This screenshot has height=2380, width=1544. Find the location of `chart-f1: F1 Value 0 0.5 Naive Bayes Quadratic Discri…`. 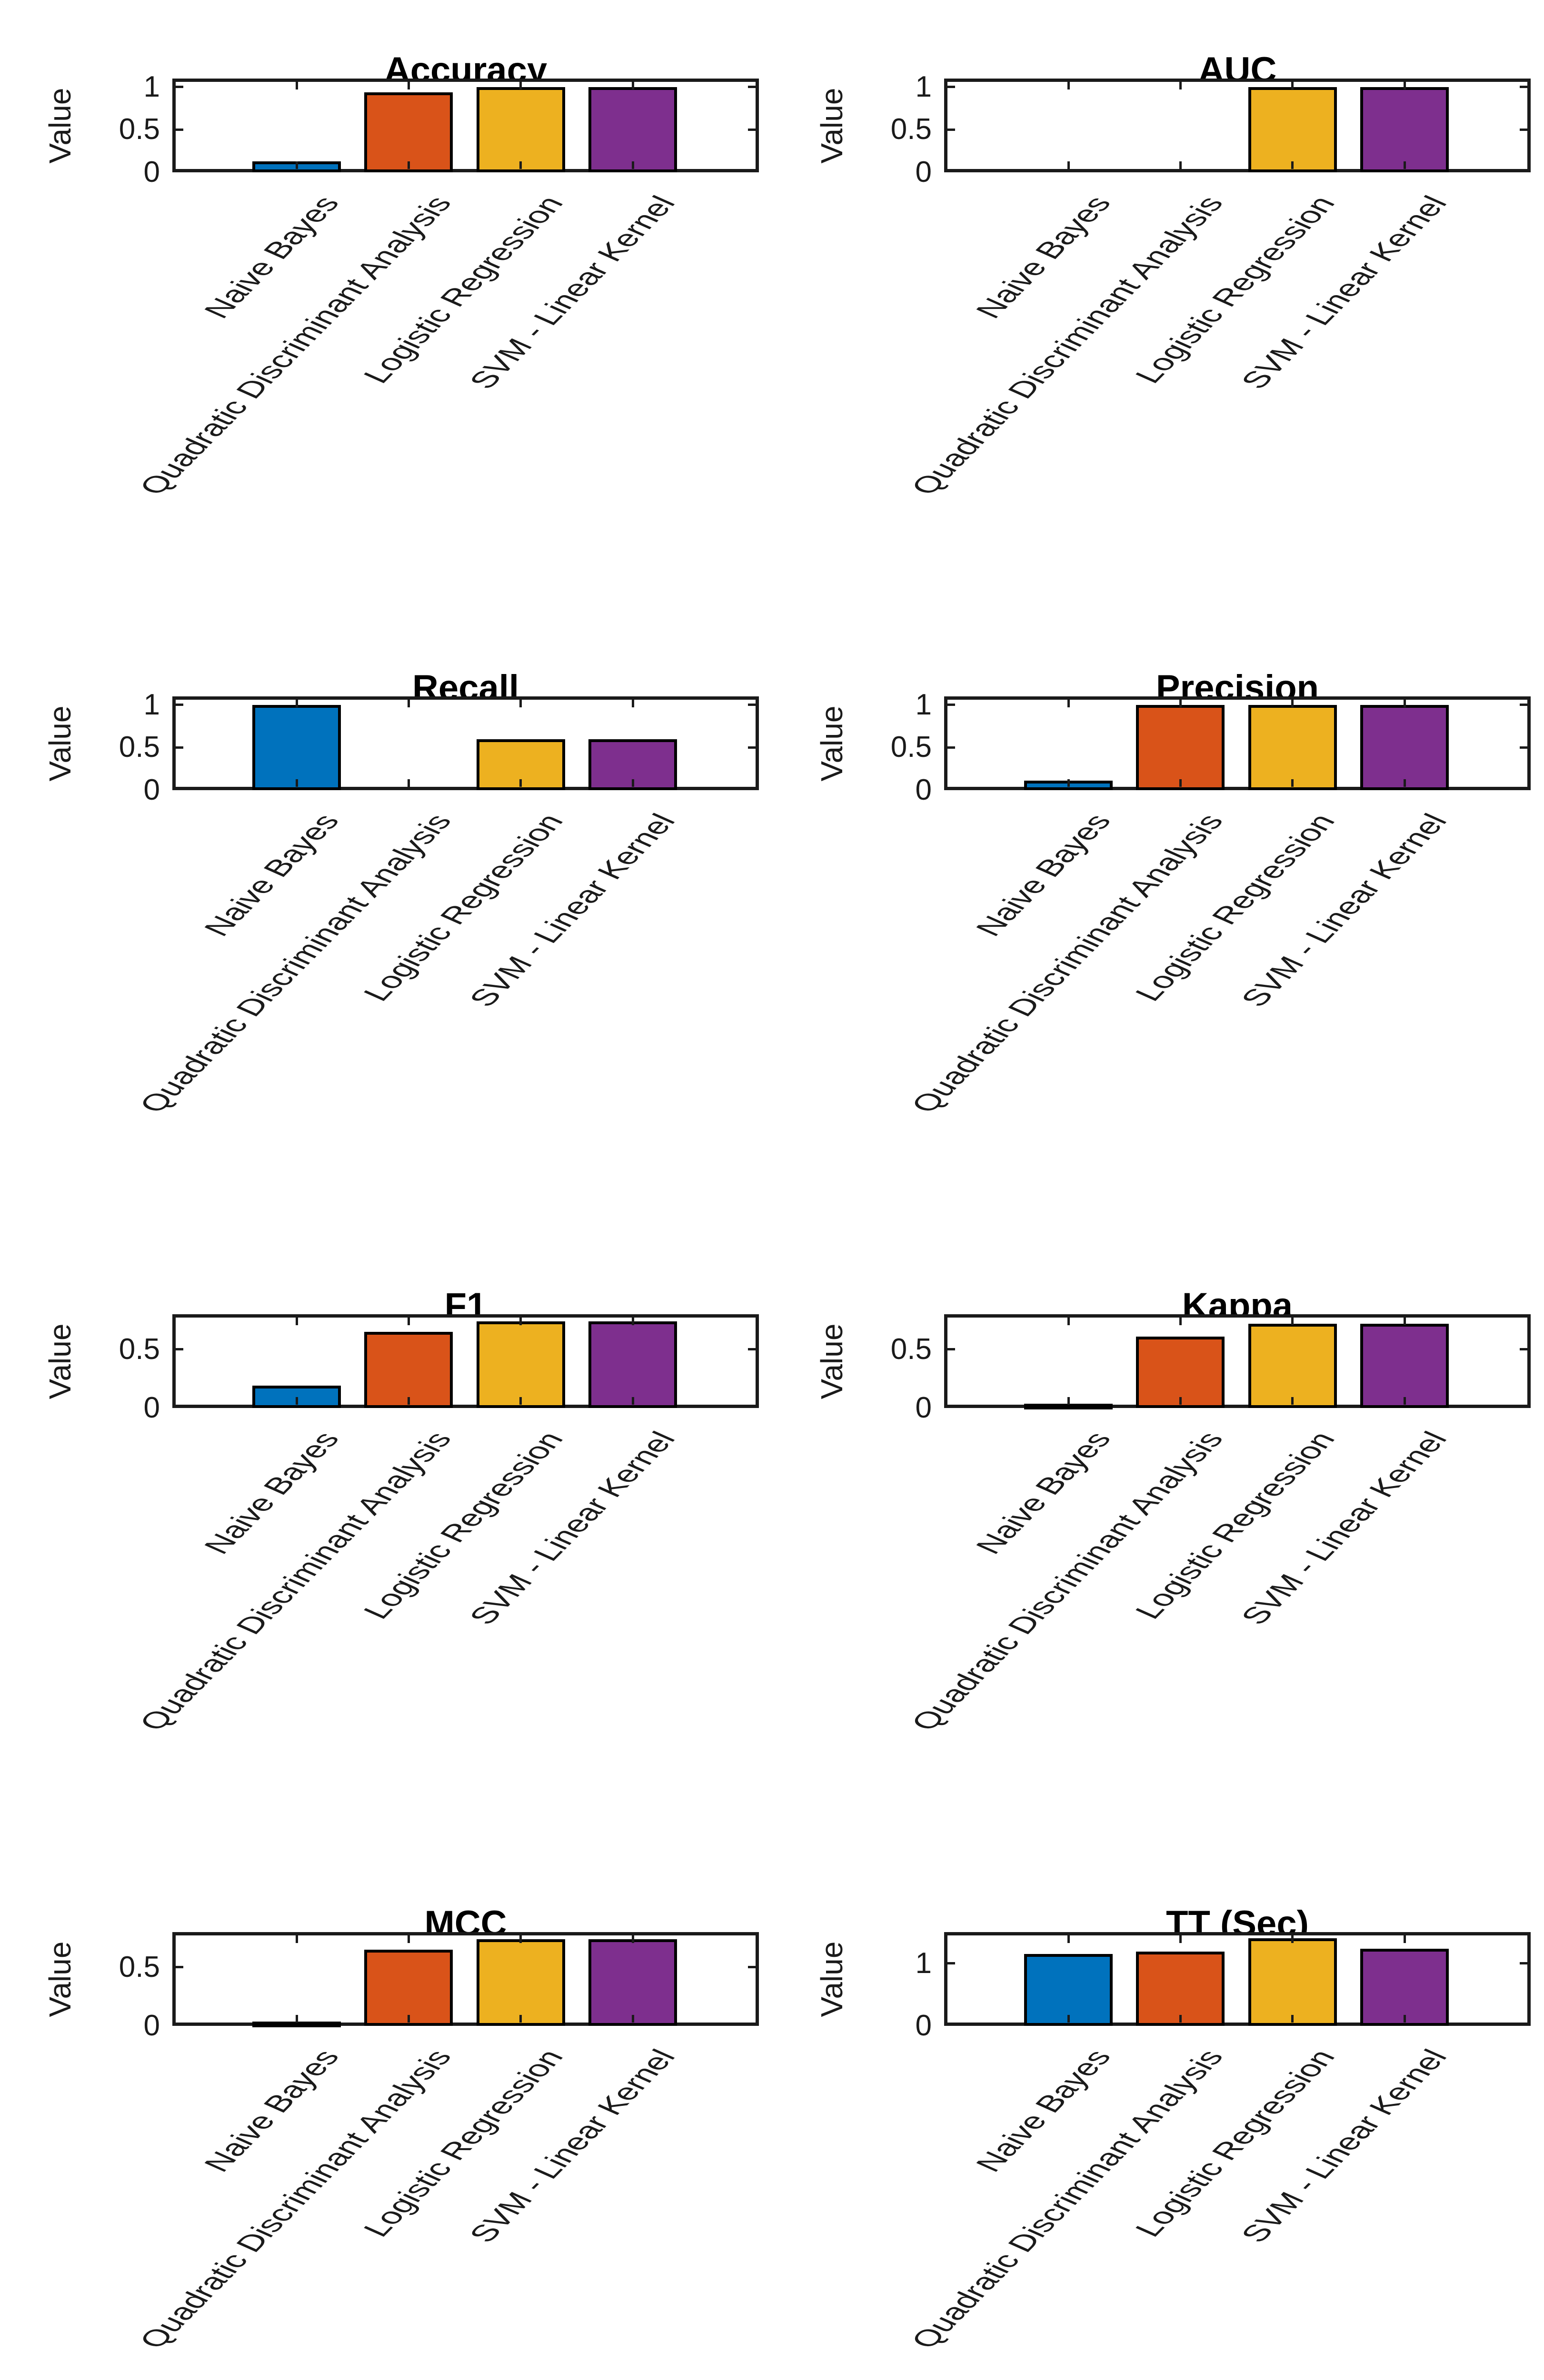

chart-f1: F1 Value 0 0.5 Naive Bayes Quadratic Discri… is located at coordinates (386, 1545).